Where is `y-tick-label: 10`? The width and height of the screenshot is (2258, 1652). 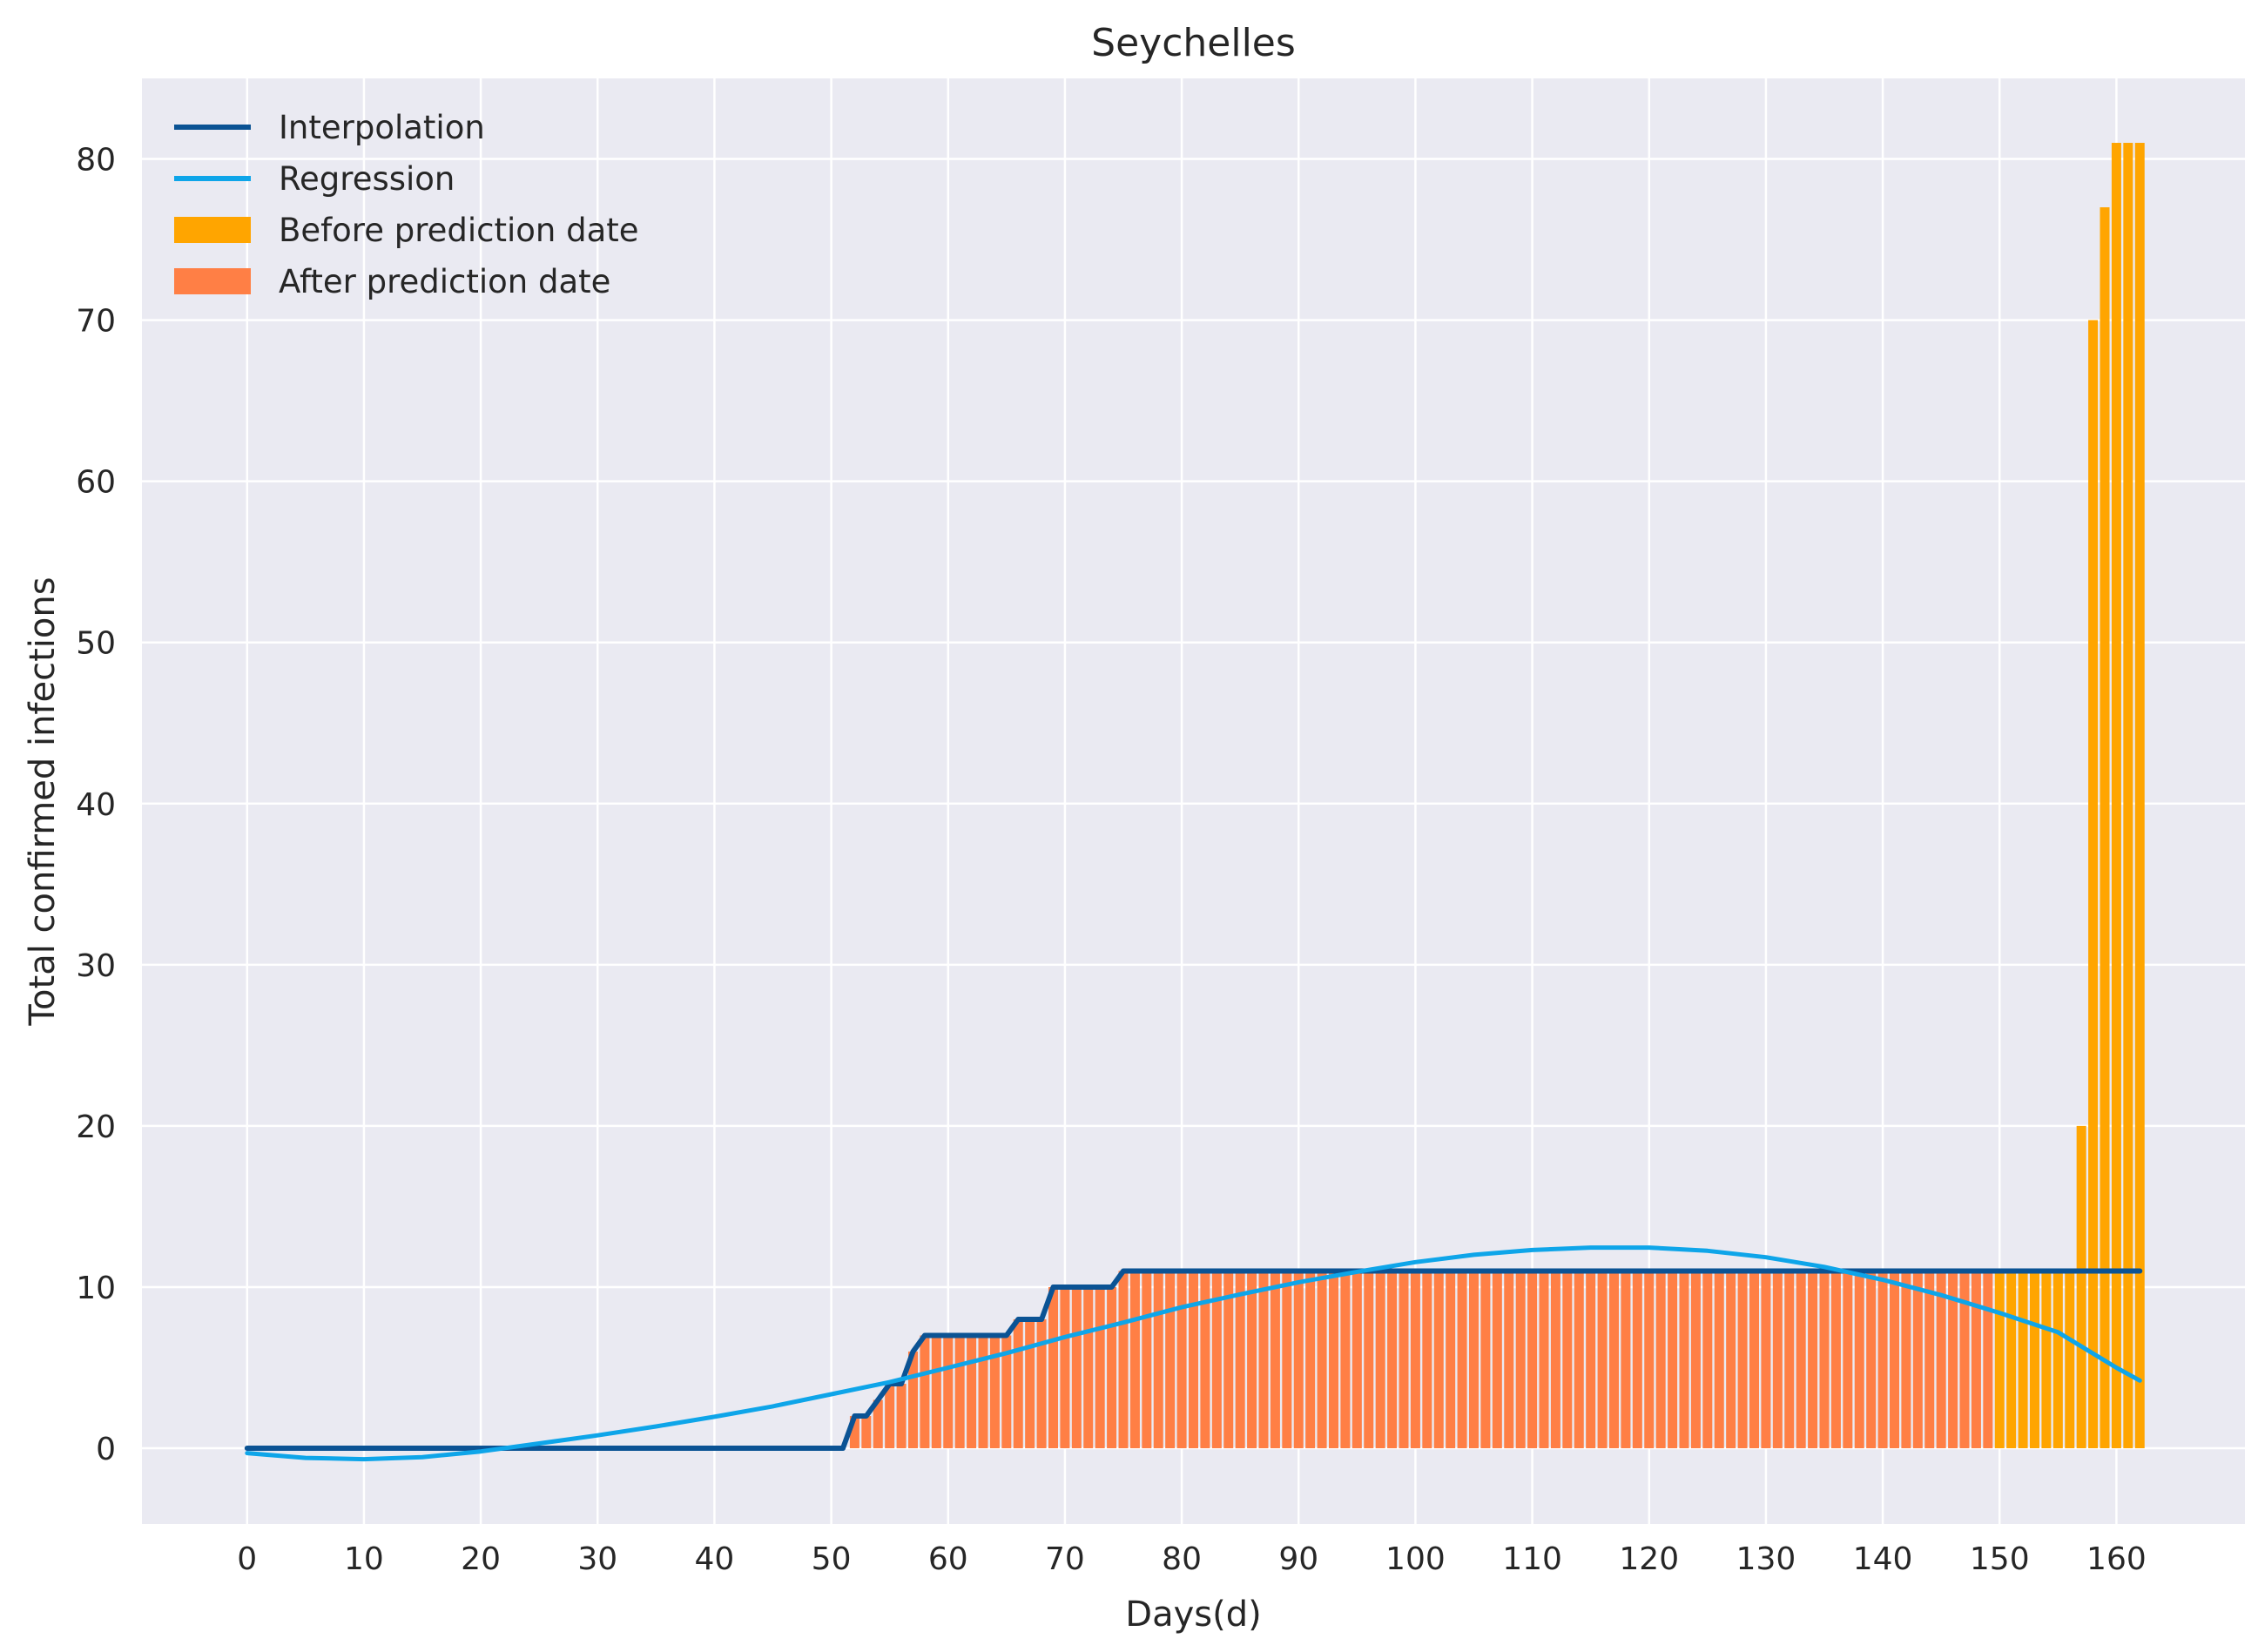
y-tick-label: 10 is located at coordinates (96, 1288).